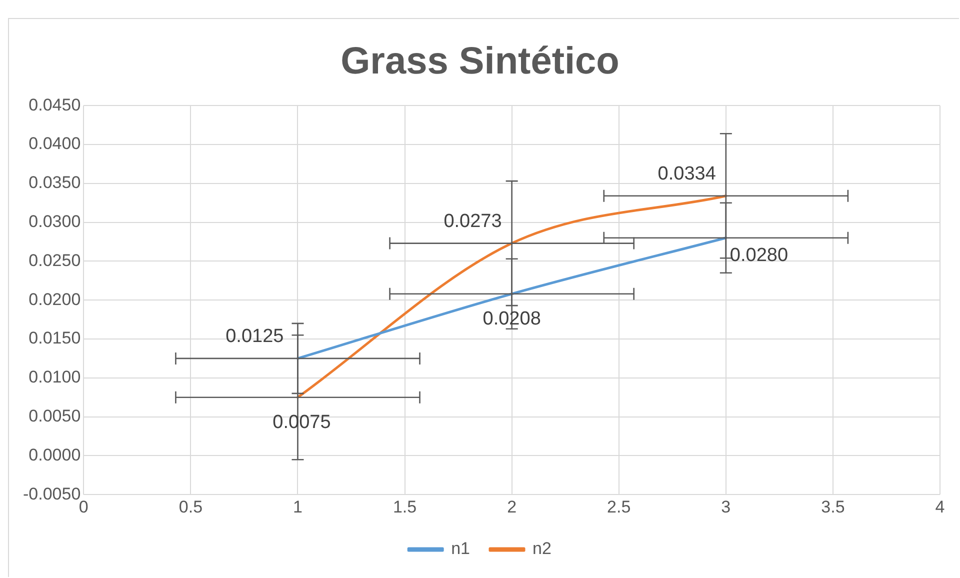 Image resolution: width=960 pixels, height=578 pixels. Describe the element at coordinates (54, 144) in the screenshot. I see `y-tick-label: 0.0400` at that location.